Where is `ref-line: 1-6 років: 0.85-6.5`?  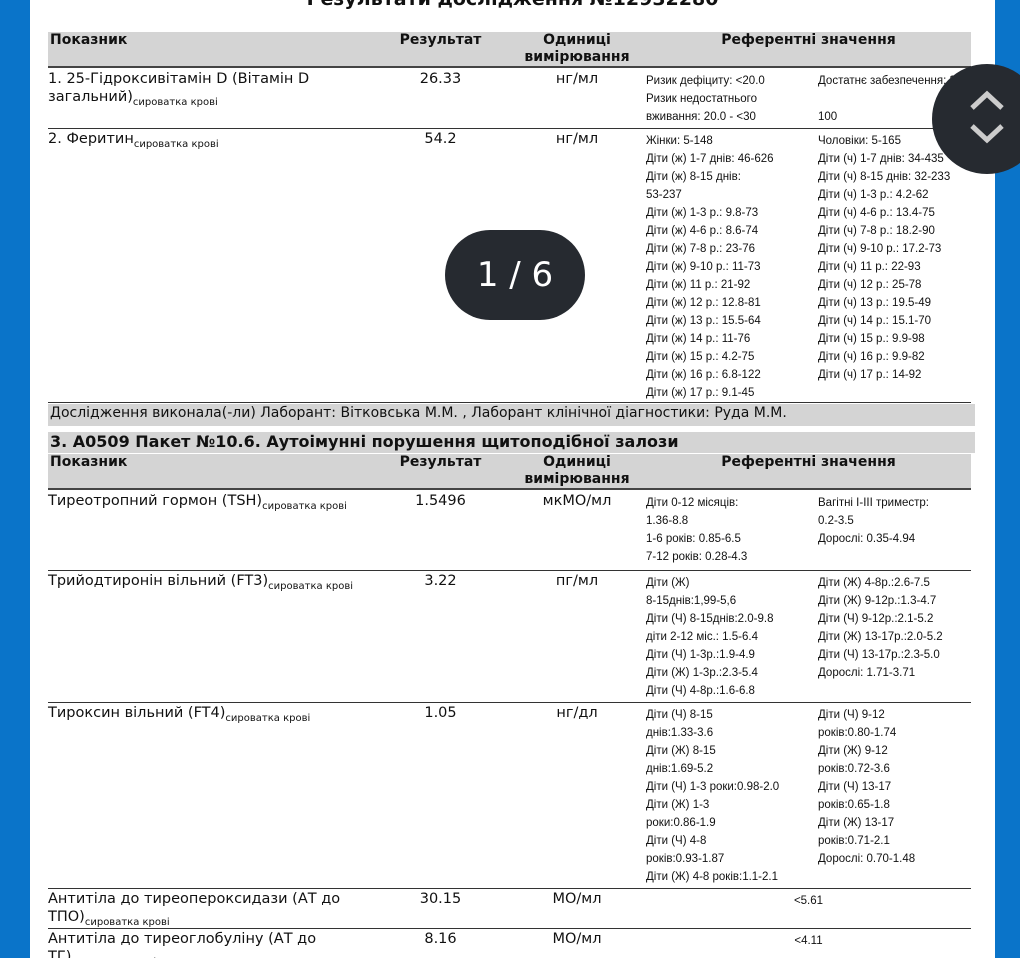
ref-line: 1-6 років: 0.85-6.5 is located at coordinates (693, 539).